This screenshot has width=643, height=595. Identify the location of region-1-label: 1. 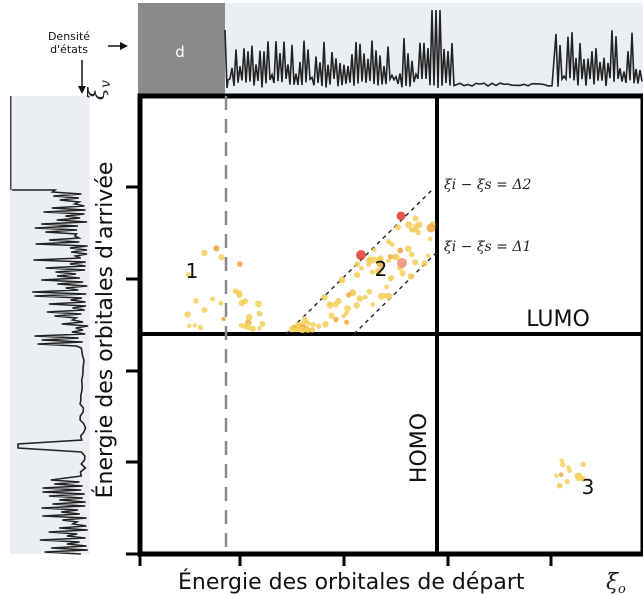
(192, 271).